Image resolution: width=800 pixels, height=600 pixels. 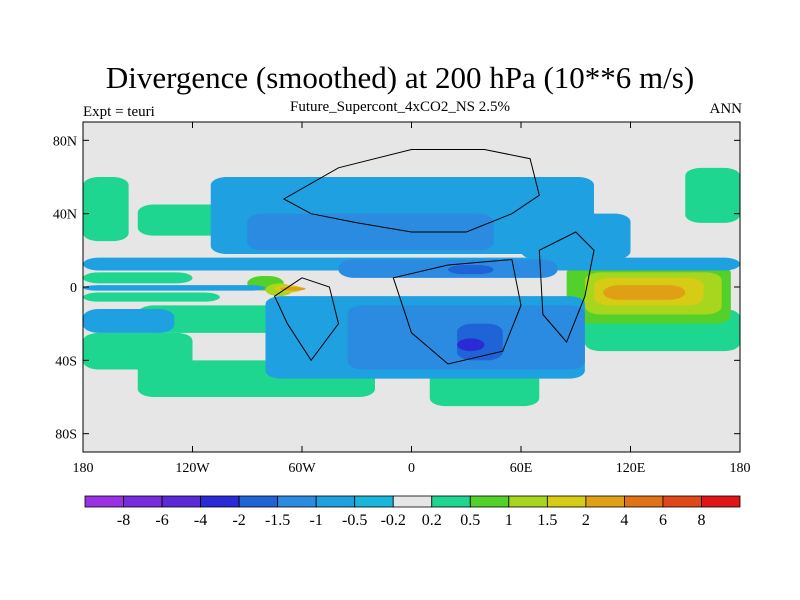 What do you see at coordinates (66, 435) in the screenshot?
I see `y-tick-label: 80S` at bounding box center [66, 435].